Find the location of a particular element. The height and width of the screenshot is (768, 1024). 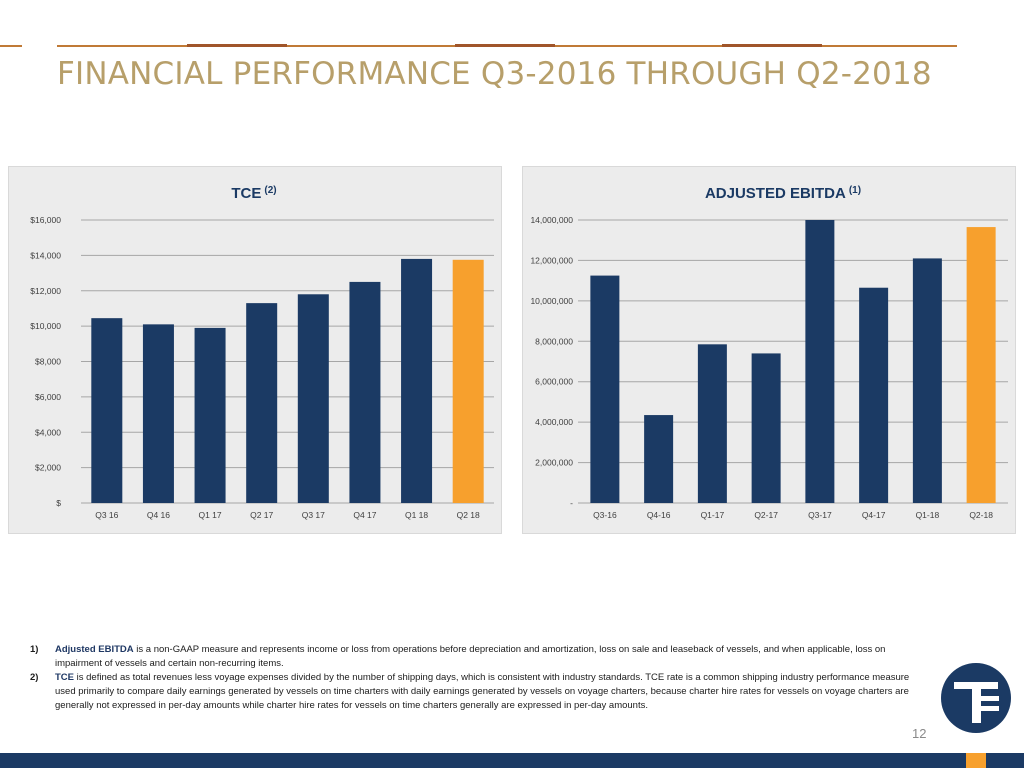

x-tick-label: Q1 17 is located at coordinates (209, 515).